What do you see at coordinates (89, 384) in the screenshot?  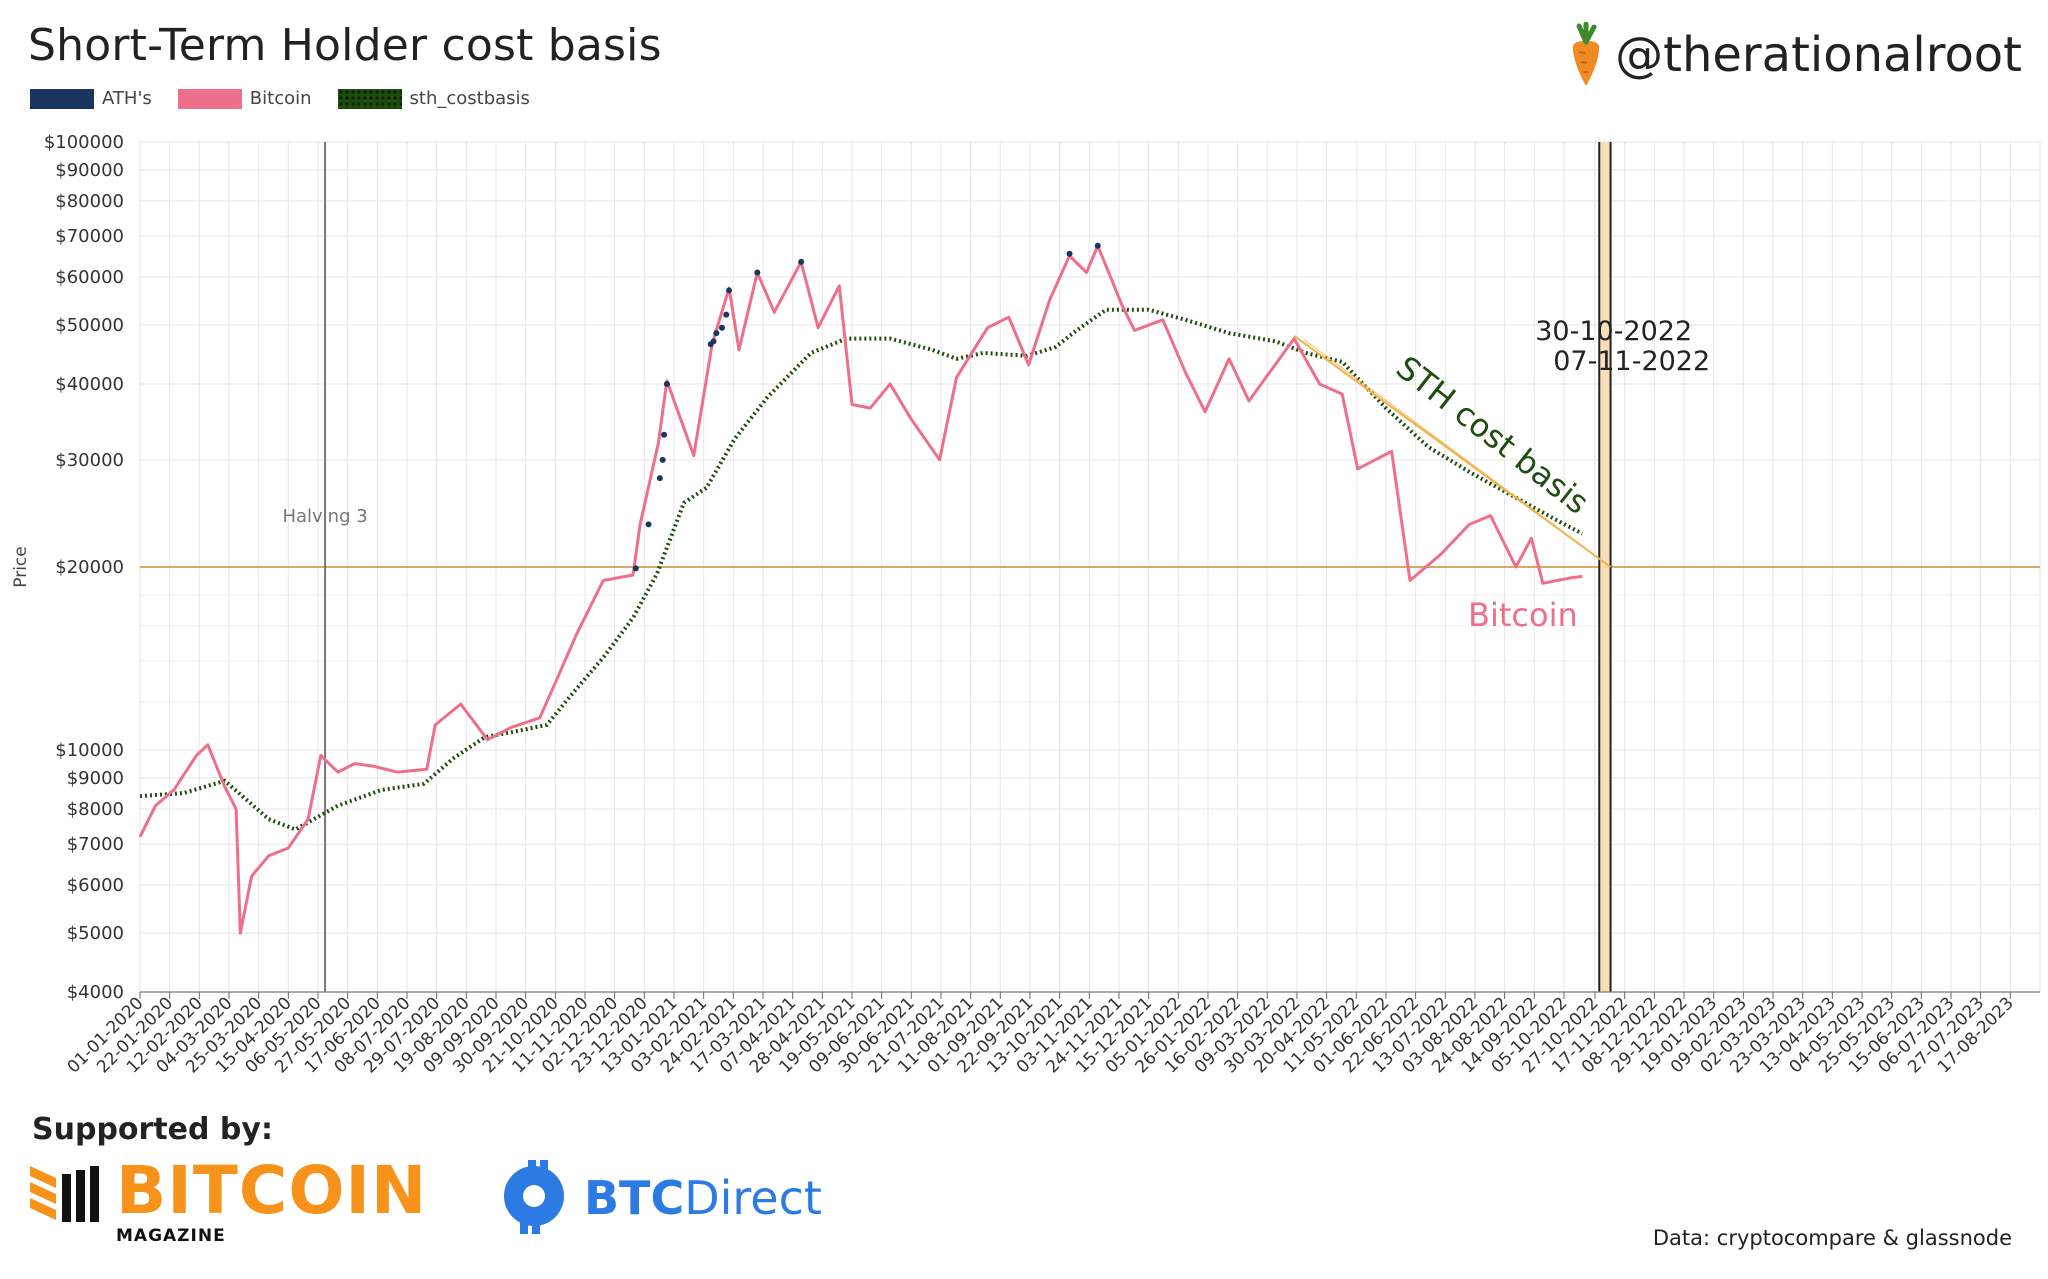 I see `y-tick-label: $40000` at bounding box center [89, 384].